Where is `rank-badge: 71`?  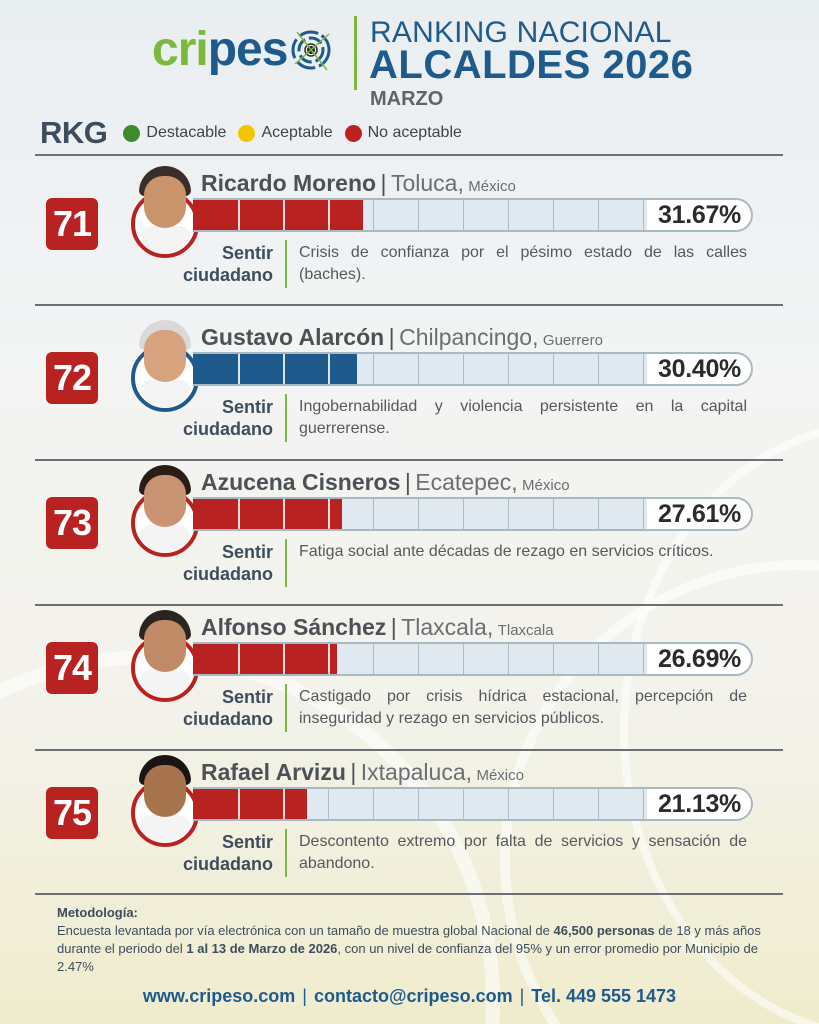 rank-badge: 71 is located at coordinates (72, 224).